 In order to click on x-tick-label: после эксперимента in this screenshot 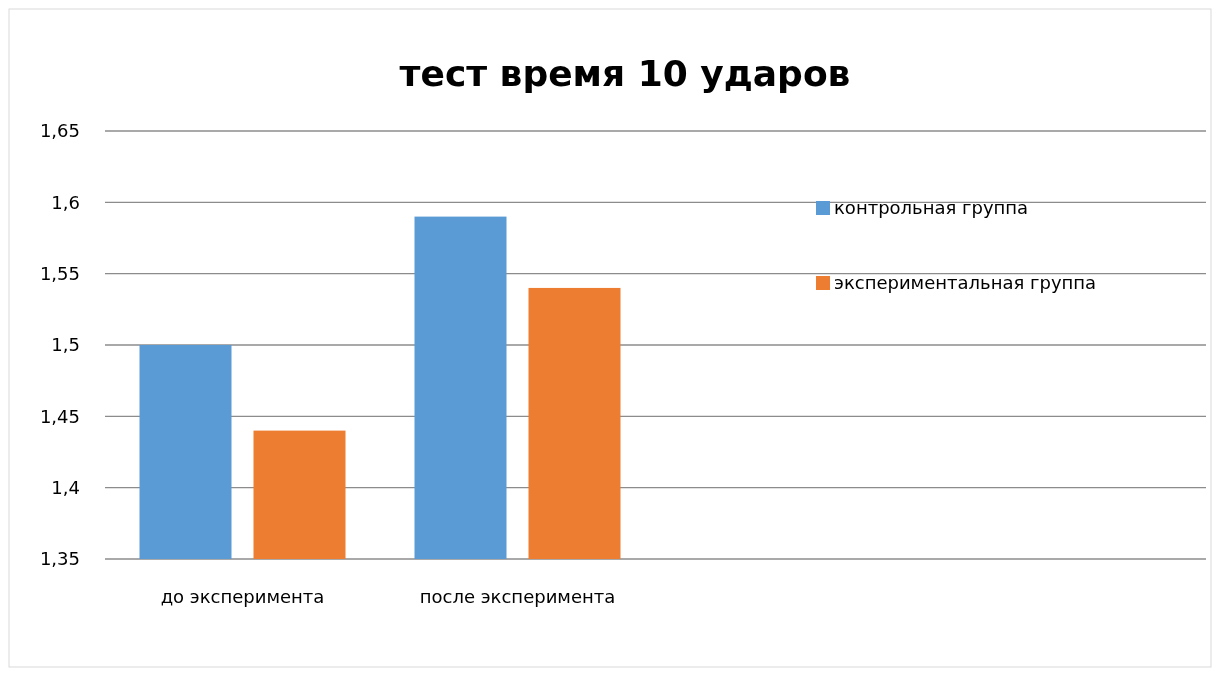, I will do `click(517, 596)`.